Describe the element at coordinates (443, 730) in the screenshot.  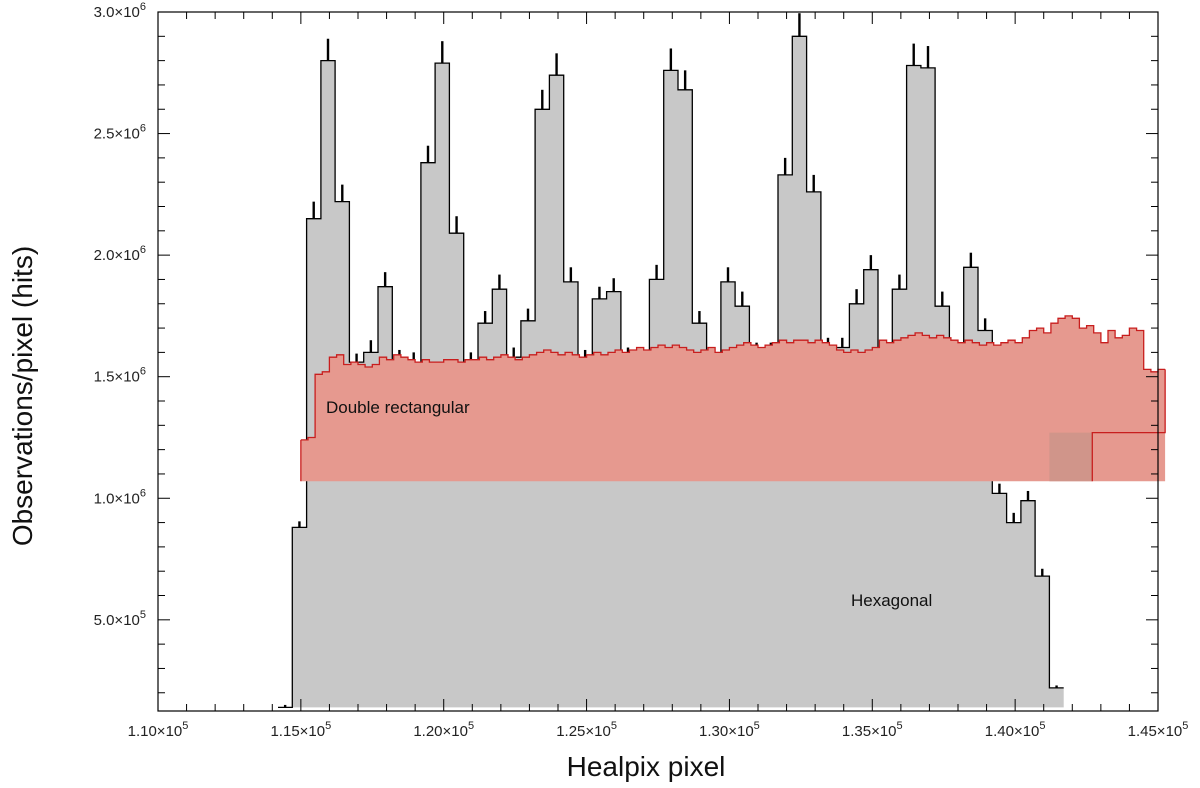
I see `x-tick-label: 1.20×10⁵` at that location.